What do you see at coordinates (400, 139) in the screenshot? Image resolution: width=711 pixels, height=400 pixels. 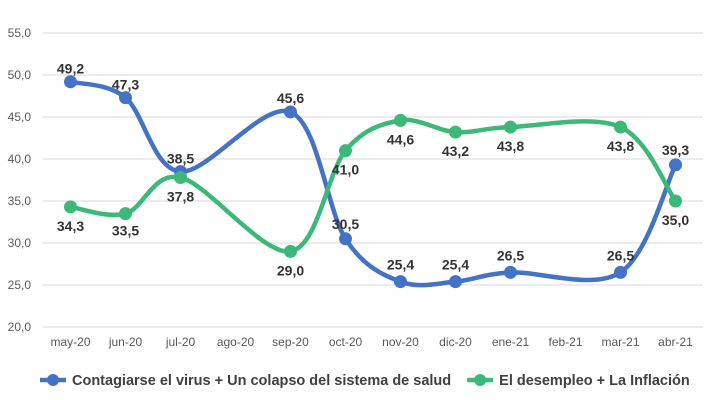 I see `data-label: 44,6` at bounding box center [400, 139].